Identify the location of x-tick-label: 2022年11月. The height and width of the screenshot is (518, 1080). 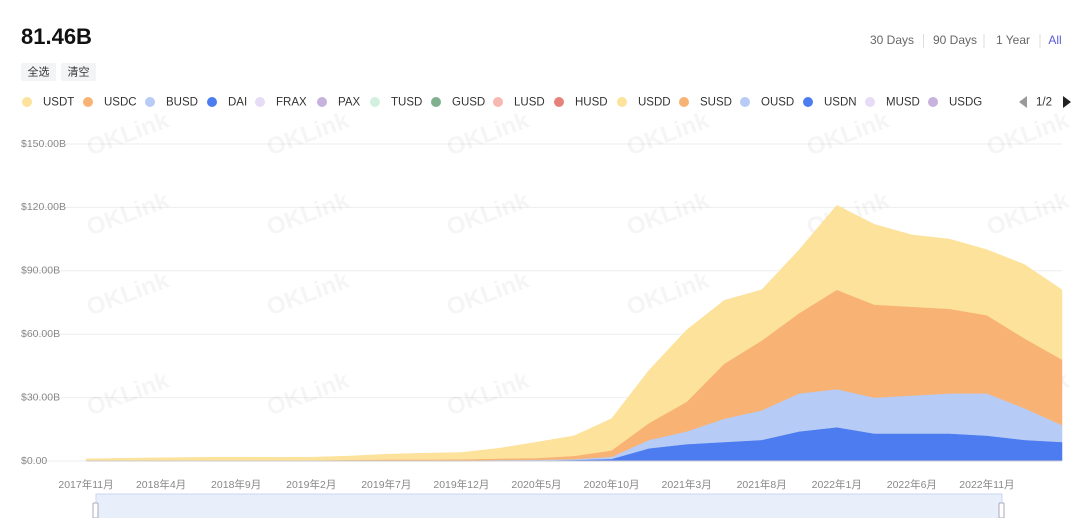
(986, 484).